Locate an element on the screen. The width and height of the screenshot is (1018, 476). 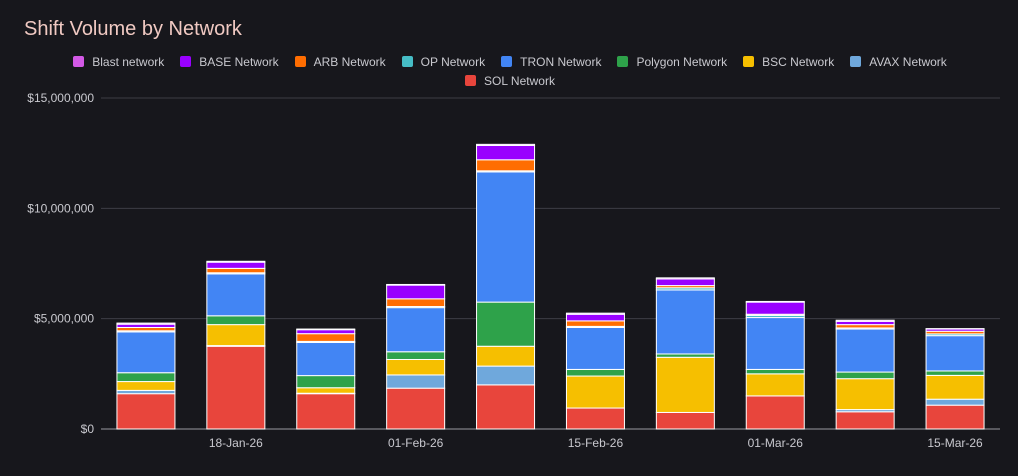
y-tick-label: $15,000,000 is located at coordinates (60, 98).